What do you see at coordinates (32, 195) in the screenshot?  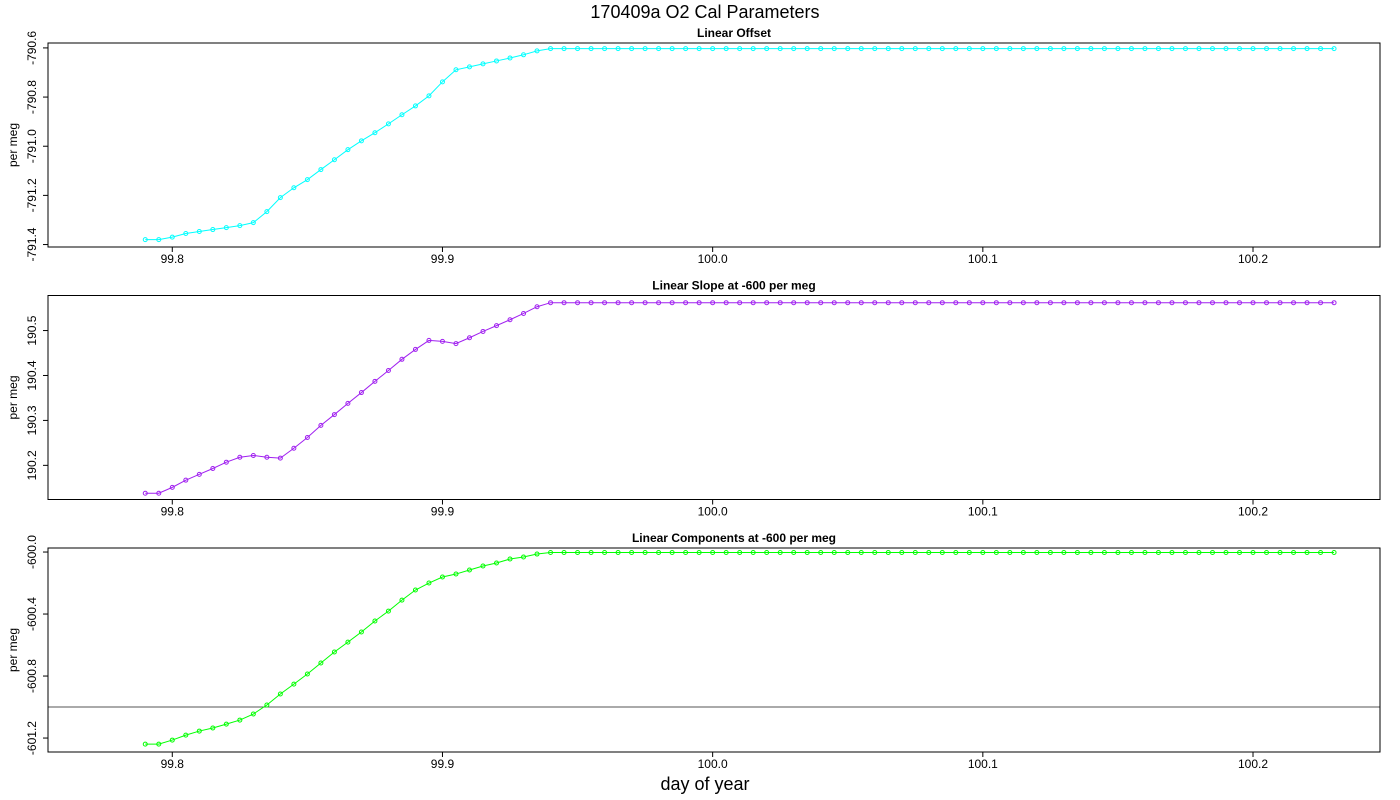 I see `y-tick-label: -791.2` at bounding box center [32, 195].